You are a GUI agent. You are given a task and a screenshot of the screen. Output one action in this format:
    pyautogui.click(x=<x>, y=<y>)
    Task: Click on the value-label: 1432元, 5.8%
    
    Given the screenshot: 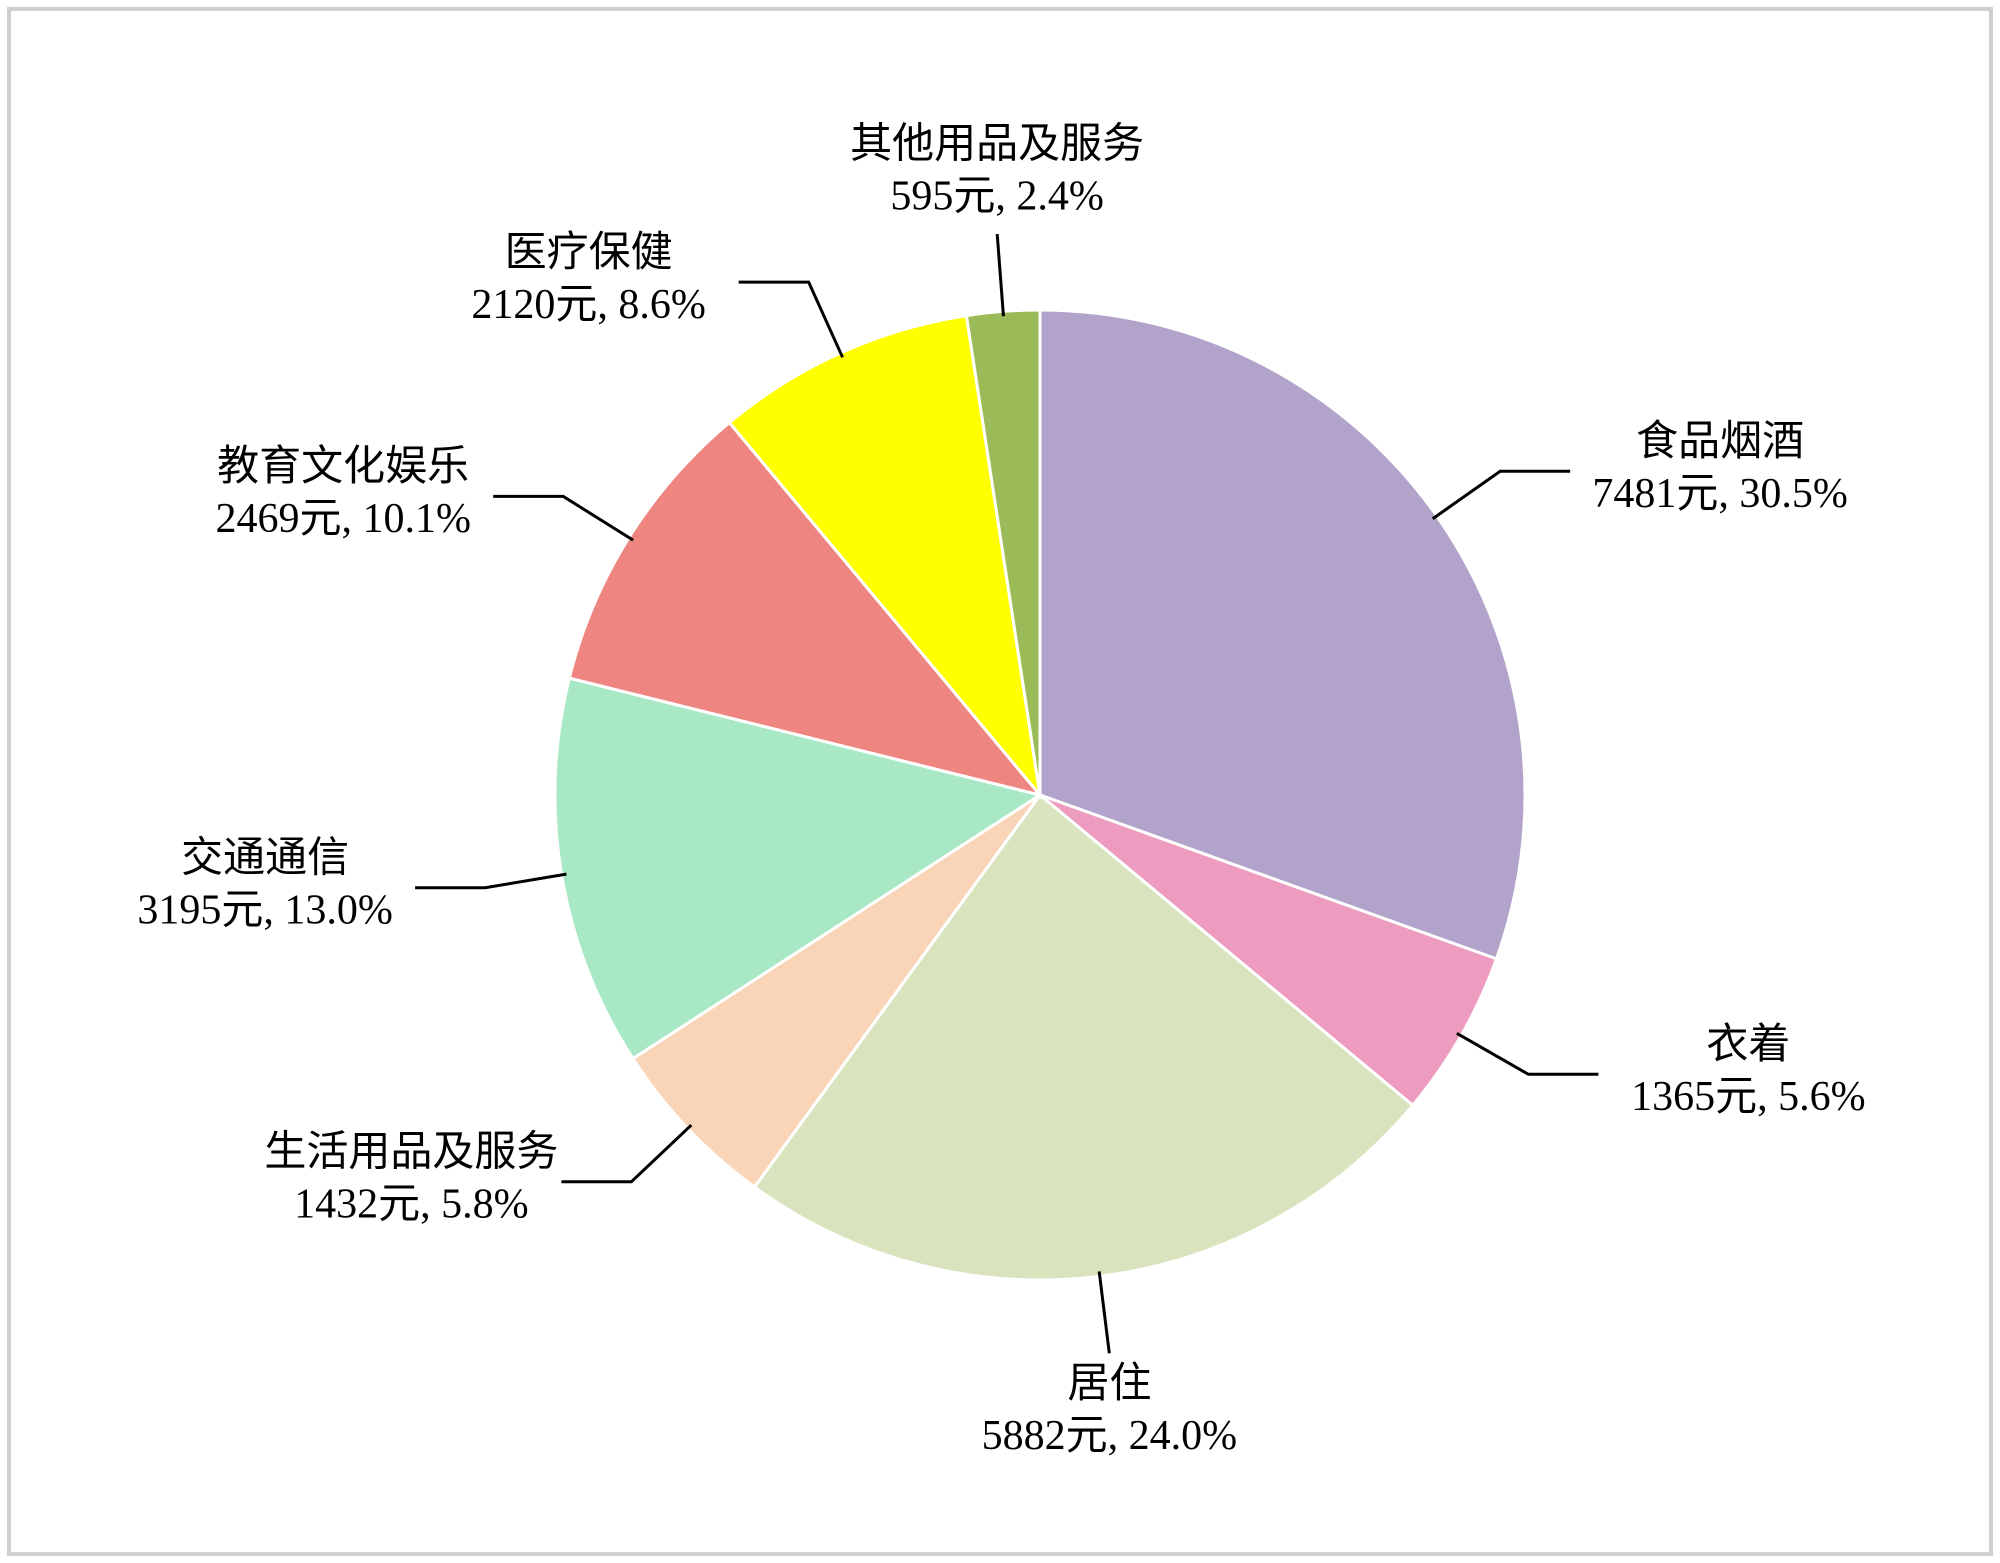 What is the action you would take?
    pyautogui.click(x=411, y=1204)
    